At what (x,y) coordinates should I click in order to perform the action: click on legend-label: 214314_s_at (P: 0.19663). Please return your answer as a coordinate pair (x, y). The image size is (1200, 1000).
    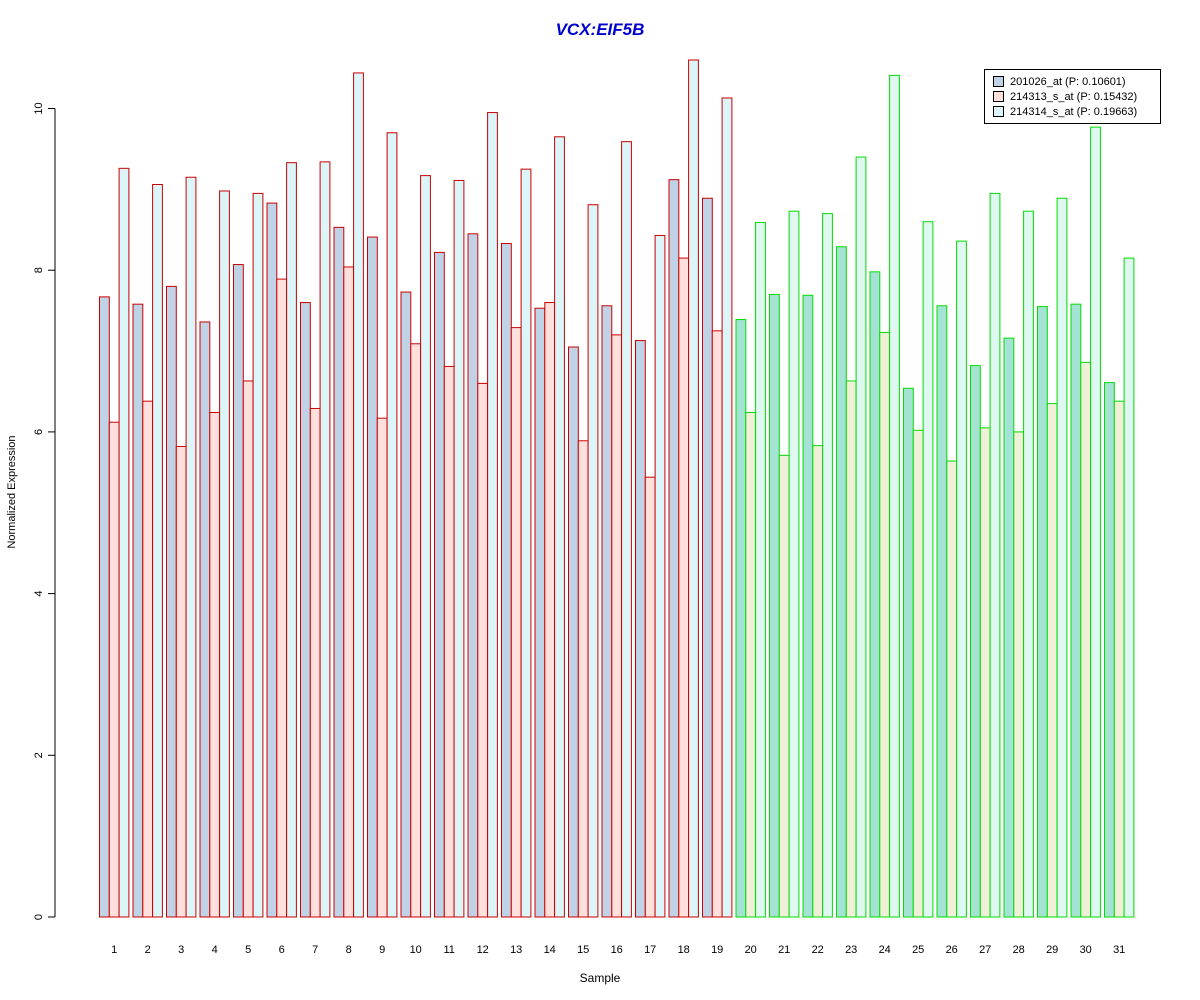
    Looking at the image, I should click on (1074, 111).